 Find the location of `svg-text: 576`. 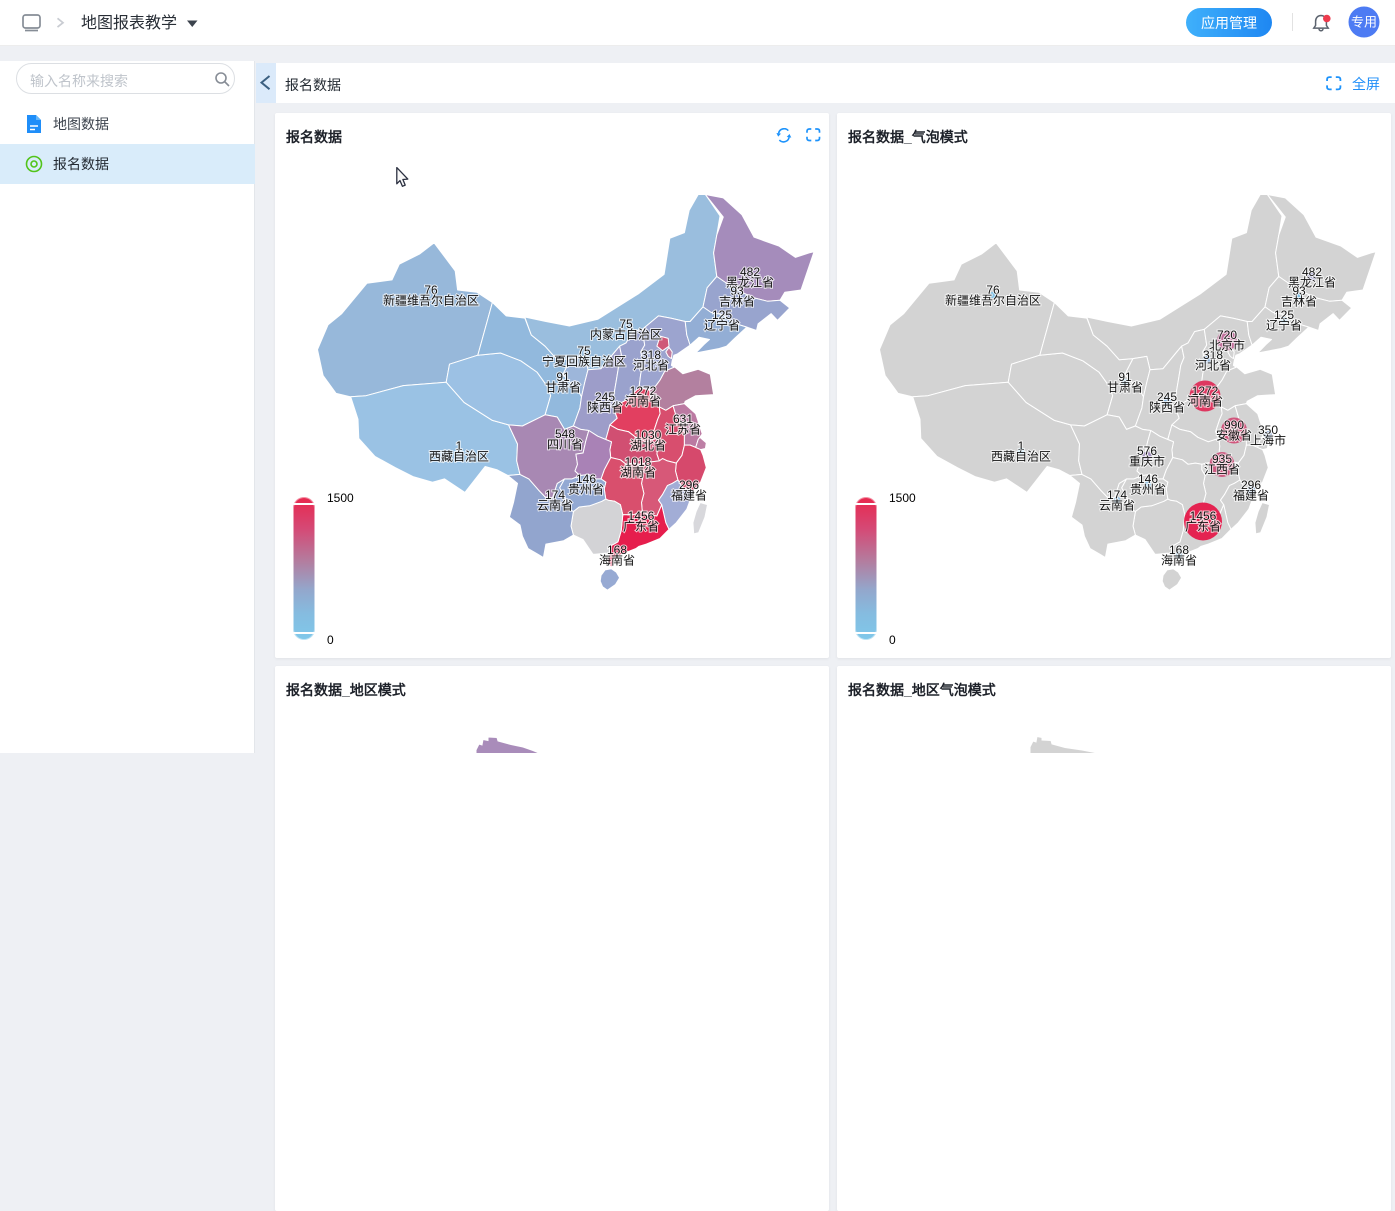

svg-text: 576 is located at coordinates (1147, 451).